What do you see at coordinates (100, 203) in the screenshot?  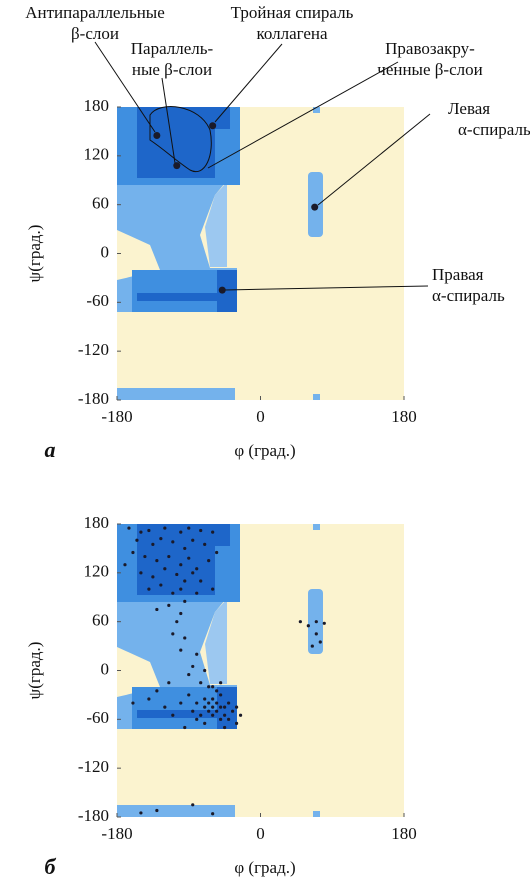 I see `y-tick-label: 60` at bounding box center [100, 203].